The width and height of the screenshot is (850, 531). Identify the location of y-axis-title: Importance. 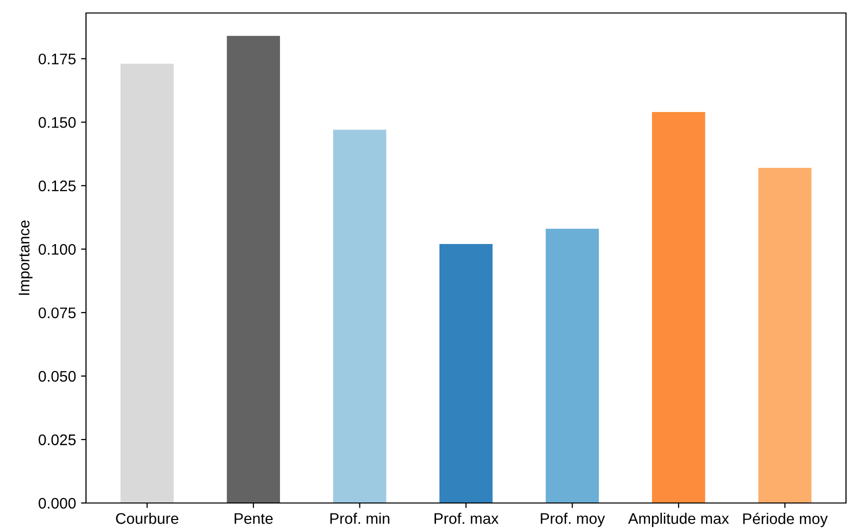
(25, 257).